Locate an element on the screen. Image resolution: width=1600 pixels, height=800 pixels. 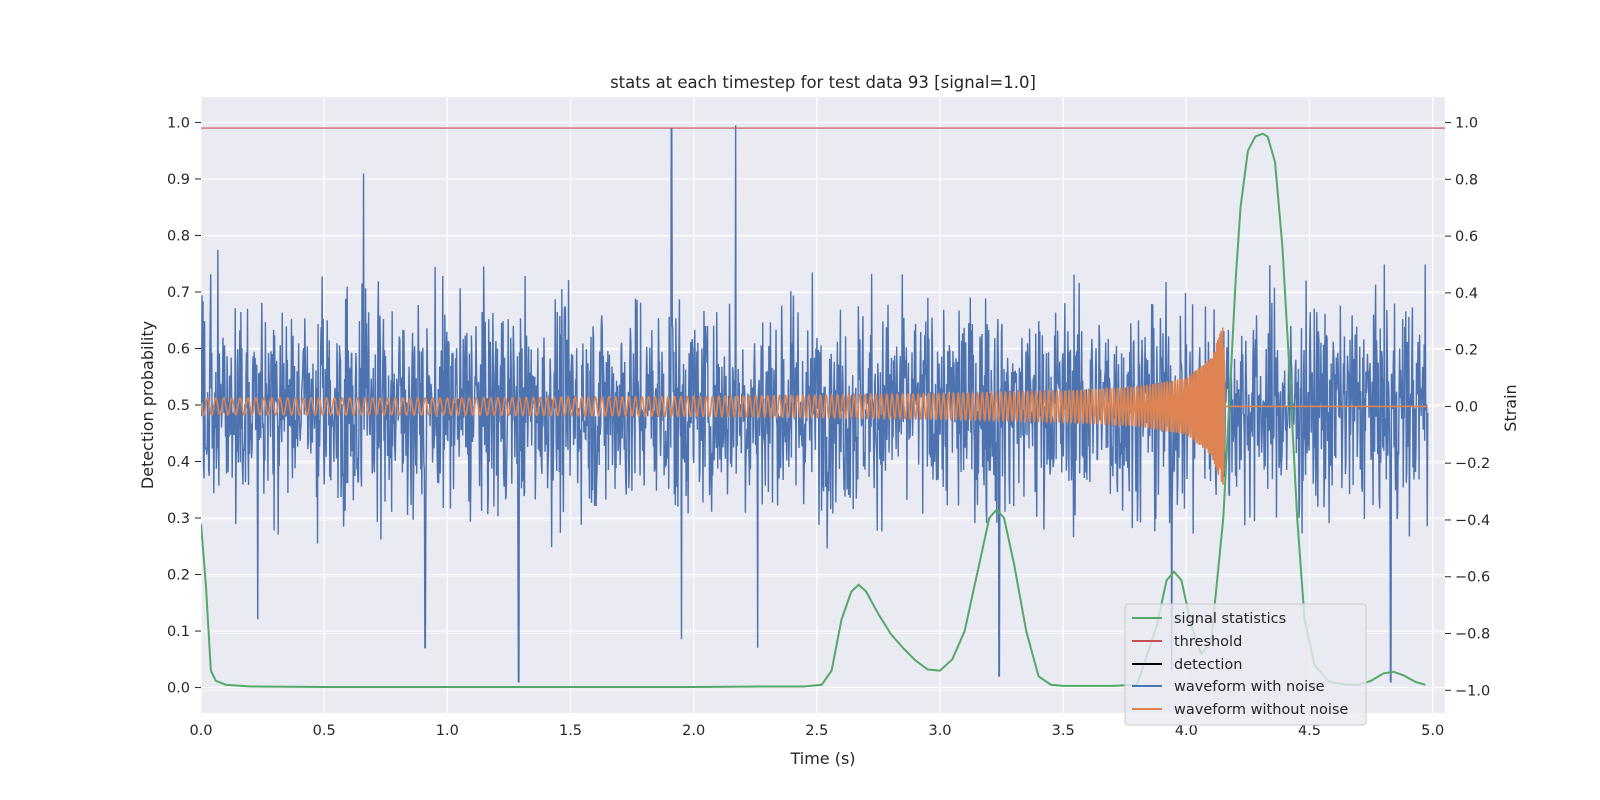
y-axis-right-label: Strain is located at coordinates (1510, 407).